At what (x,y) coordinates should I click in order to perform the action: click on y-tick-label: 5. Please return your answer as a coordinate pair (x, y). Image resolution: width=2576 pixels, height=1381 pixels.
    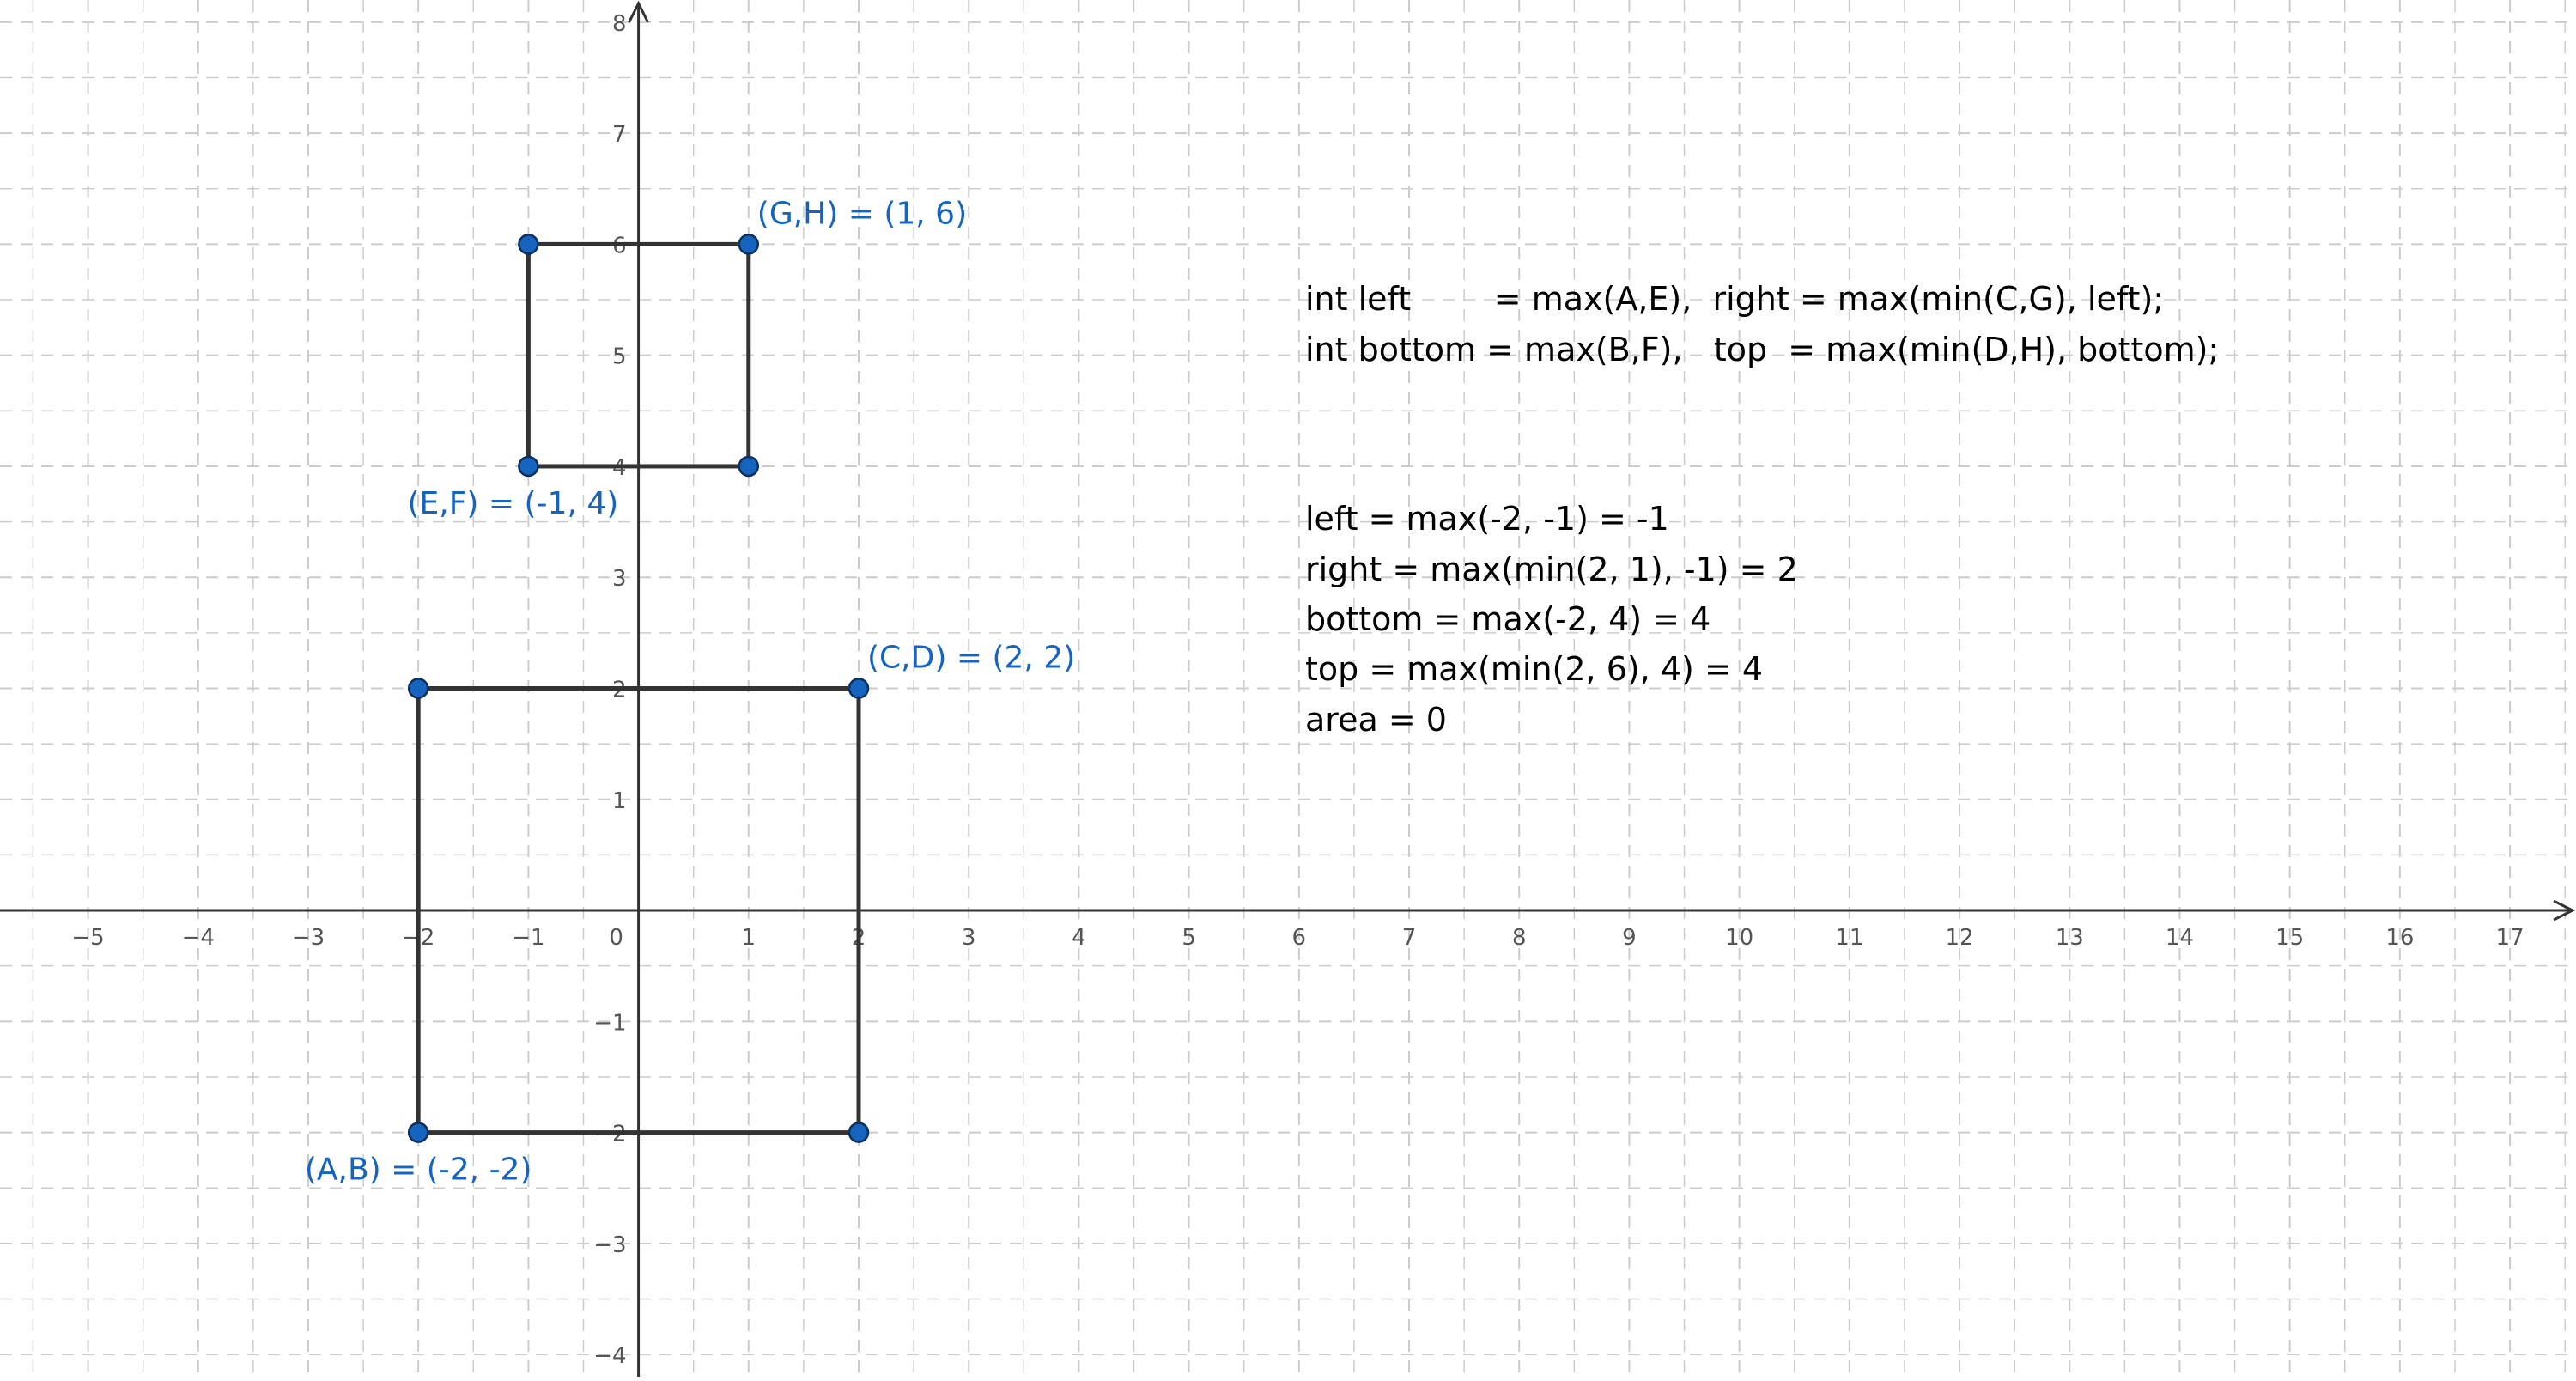
    Looking at the image, I should click on (619, 357).